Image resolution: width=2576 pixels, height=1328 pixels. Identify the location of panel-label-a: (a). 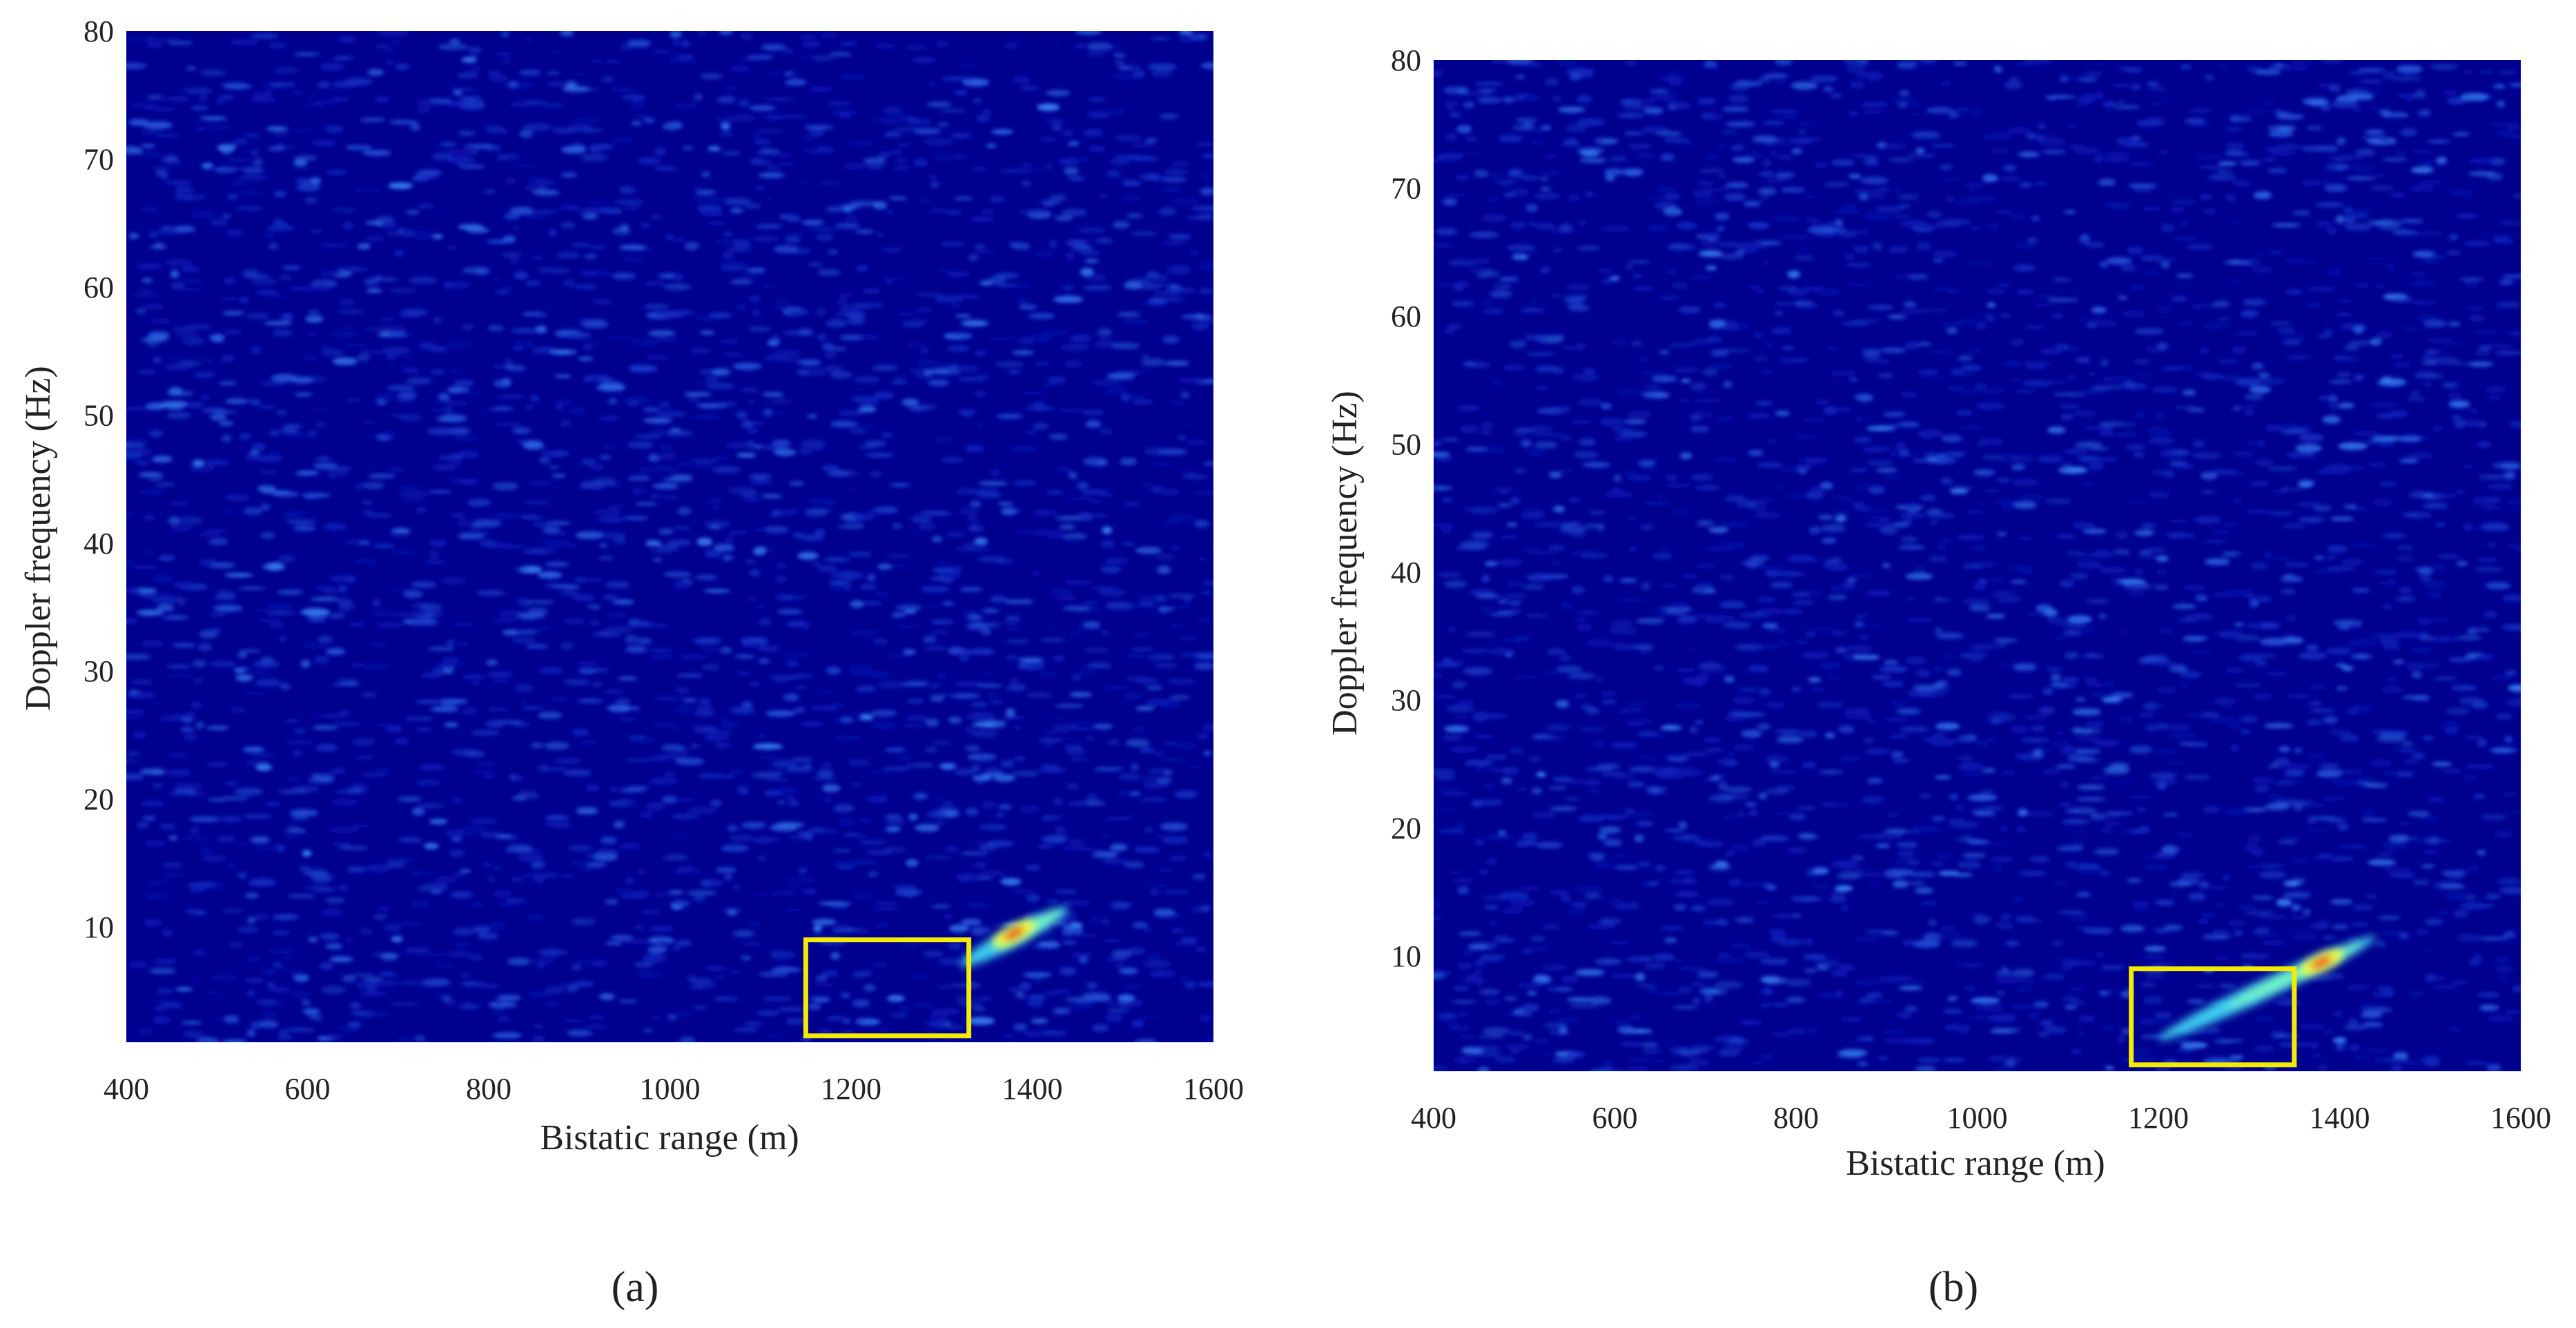
(635, 1288).